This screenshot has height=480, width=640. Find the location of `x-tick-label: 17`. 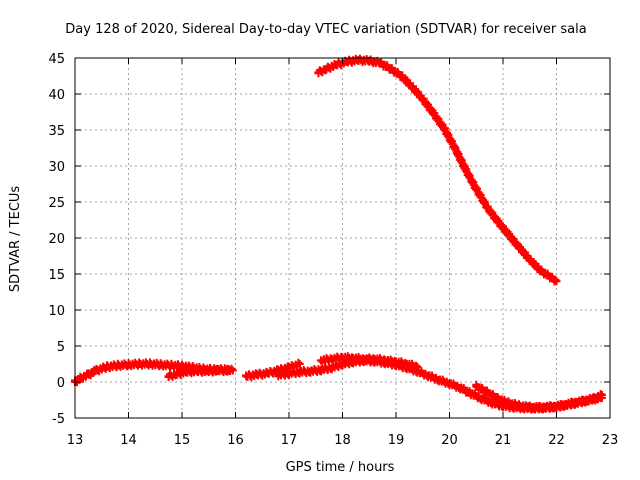

x-tick-label: 17 is located at coordinates (289, 440).